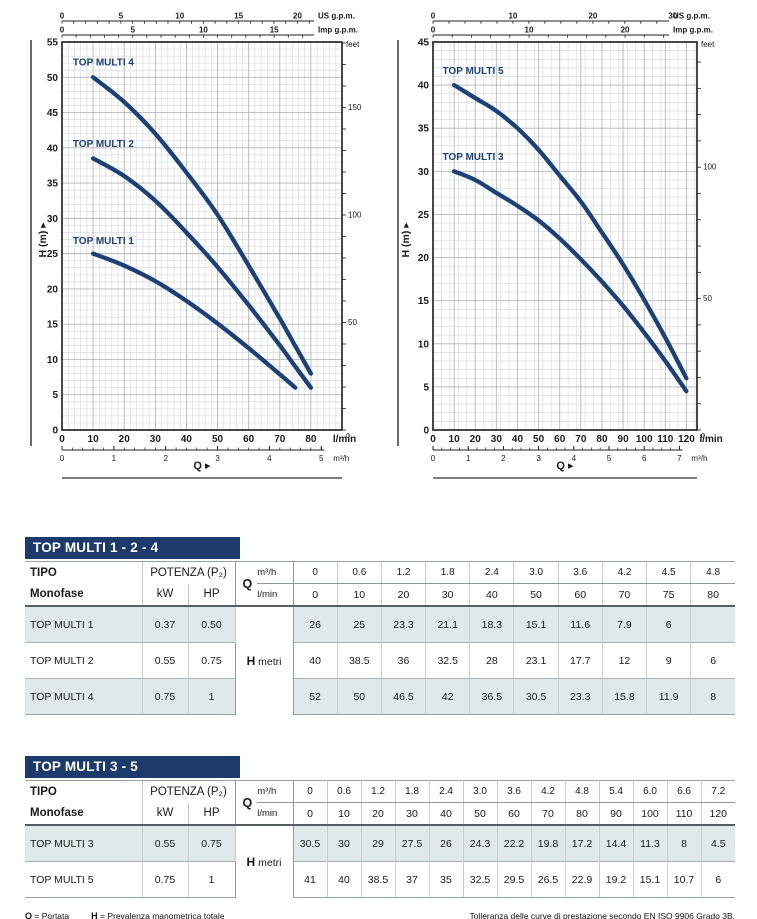 The image size is (757, 919). I want to click on head-value-cell: 36.5, so click(492, 696).